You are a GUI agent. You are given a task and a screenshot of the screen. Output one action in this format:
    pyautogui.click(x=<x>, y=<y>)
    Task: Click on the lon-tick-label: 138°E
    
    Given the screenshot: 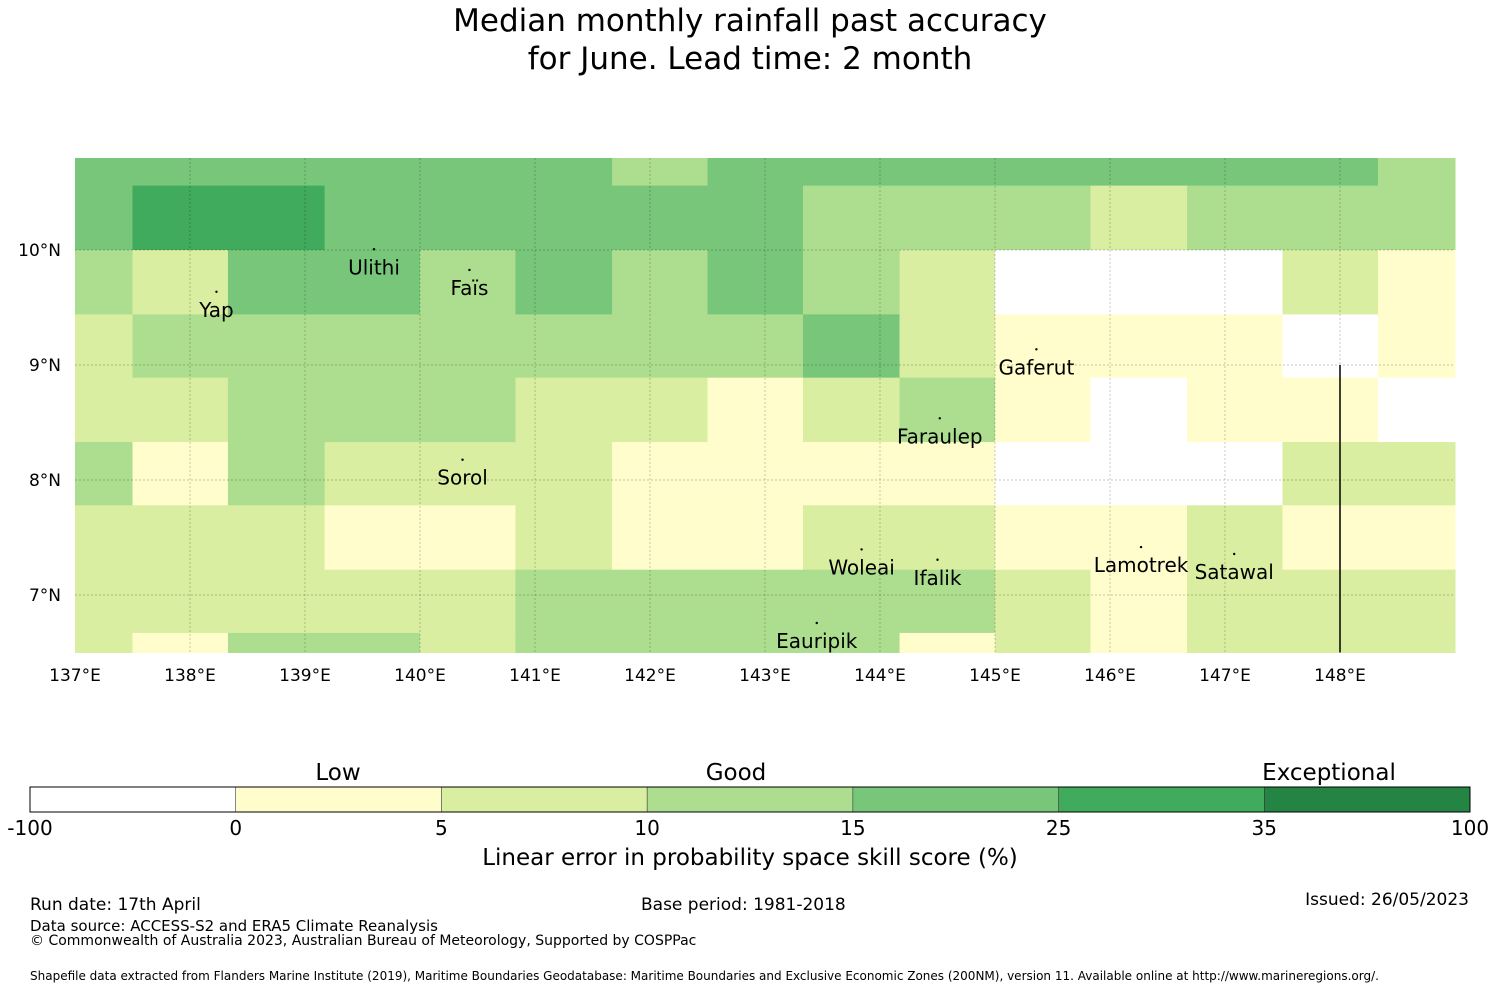 What is the action you would take?
    pyautogui.click(x=190, y=676)
    